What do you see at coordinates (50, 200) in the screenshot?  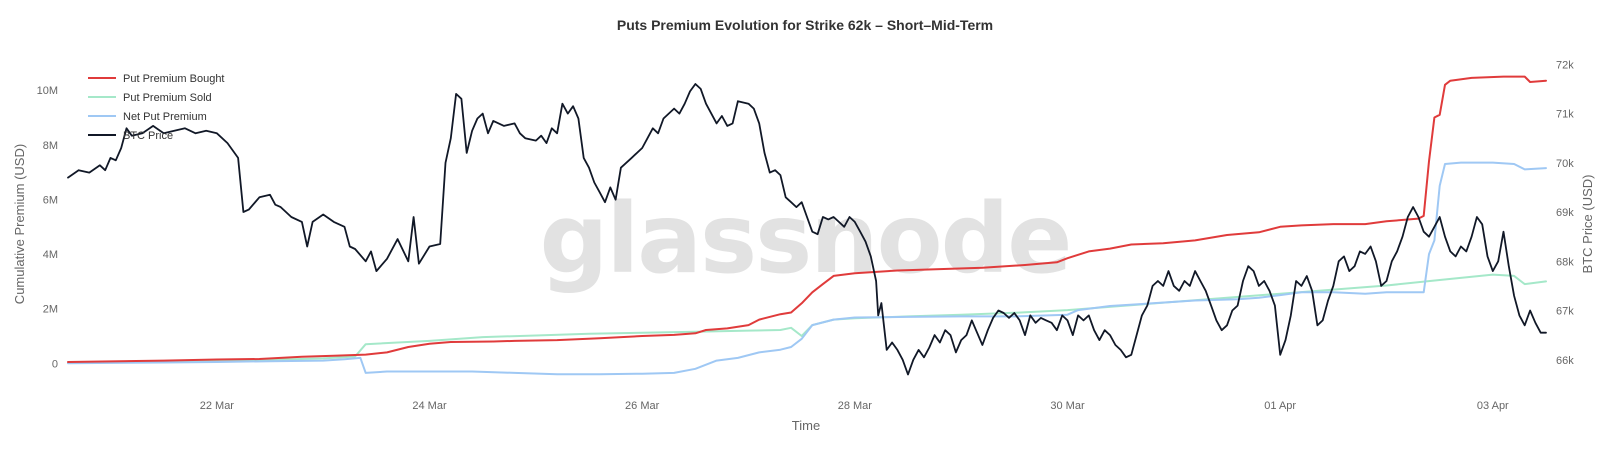 I see `y-tick-label: 6M` at bounding box center [50, 200].